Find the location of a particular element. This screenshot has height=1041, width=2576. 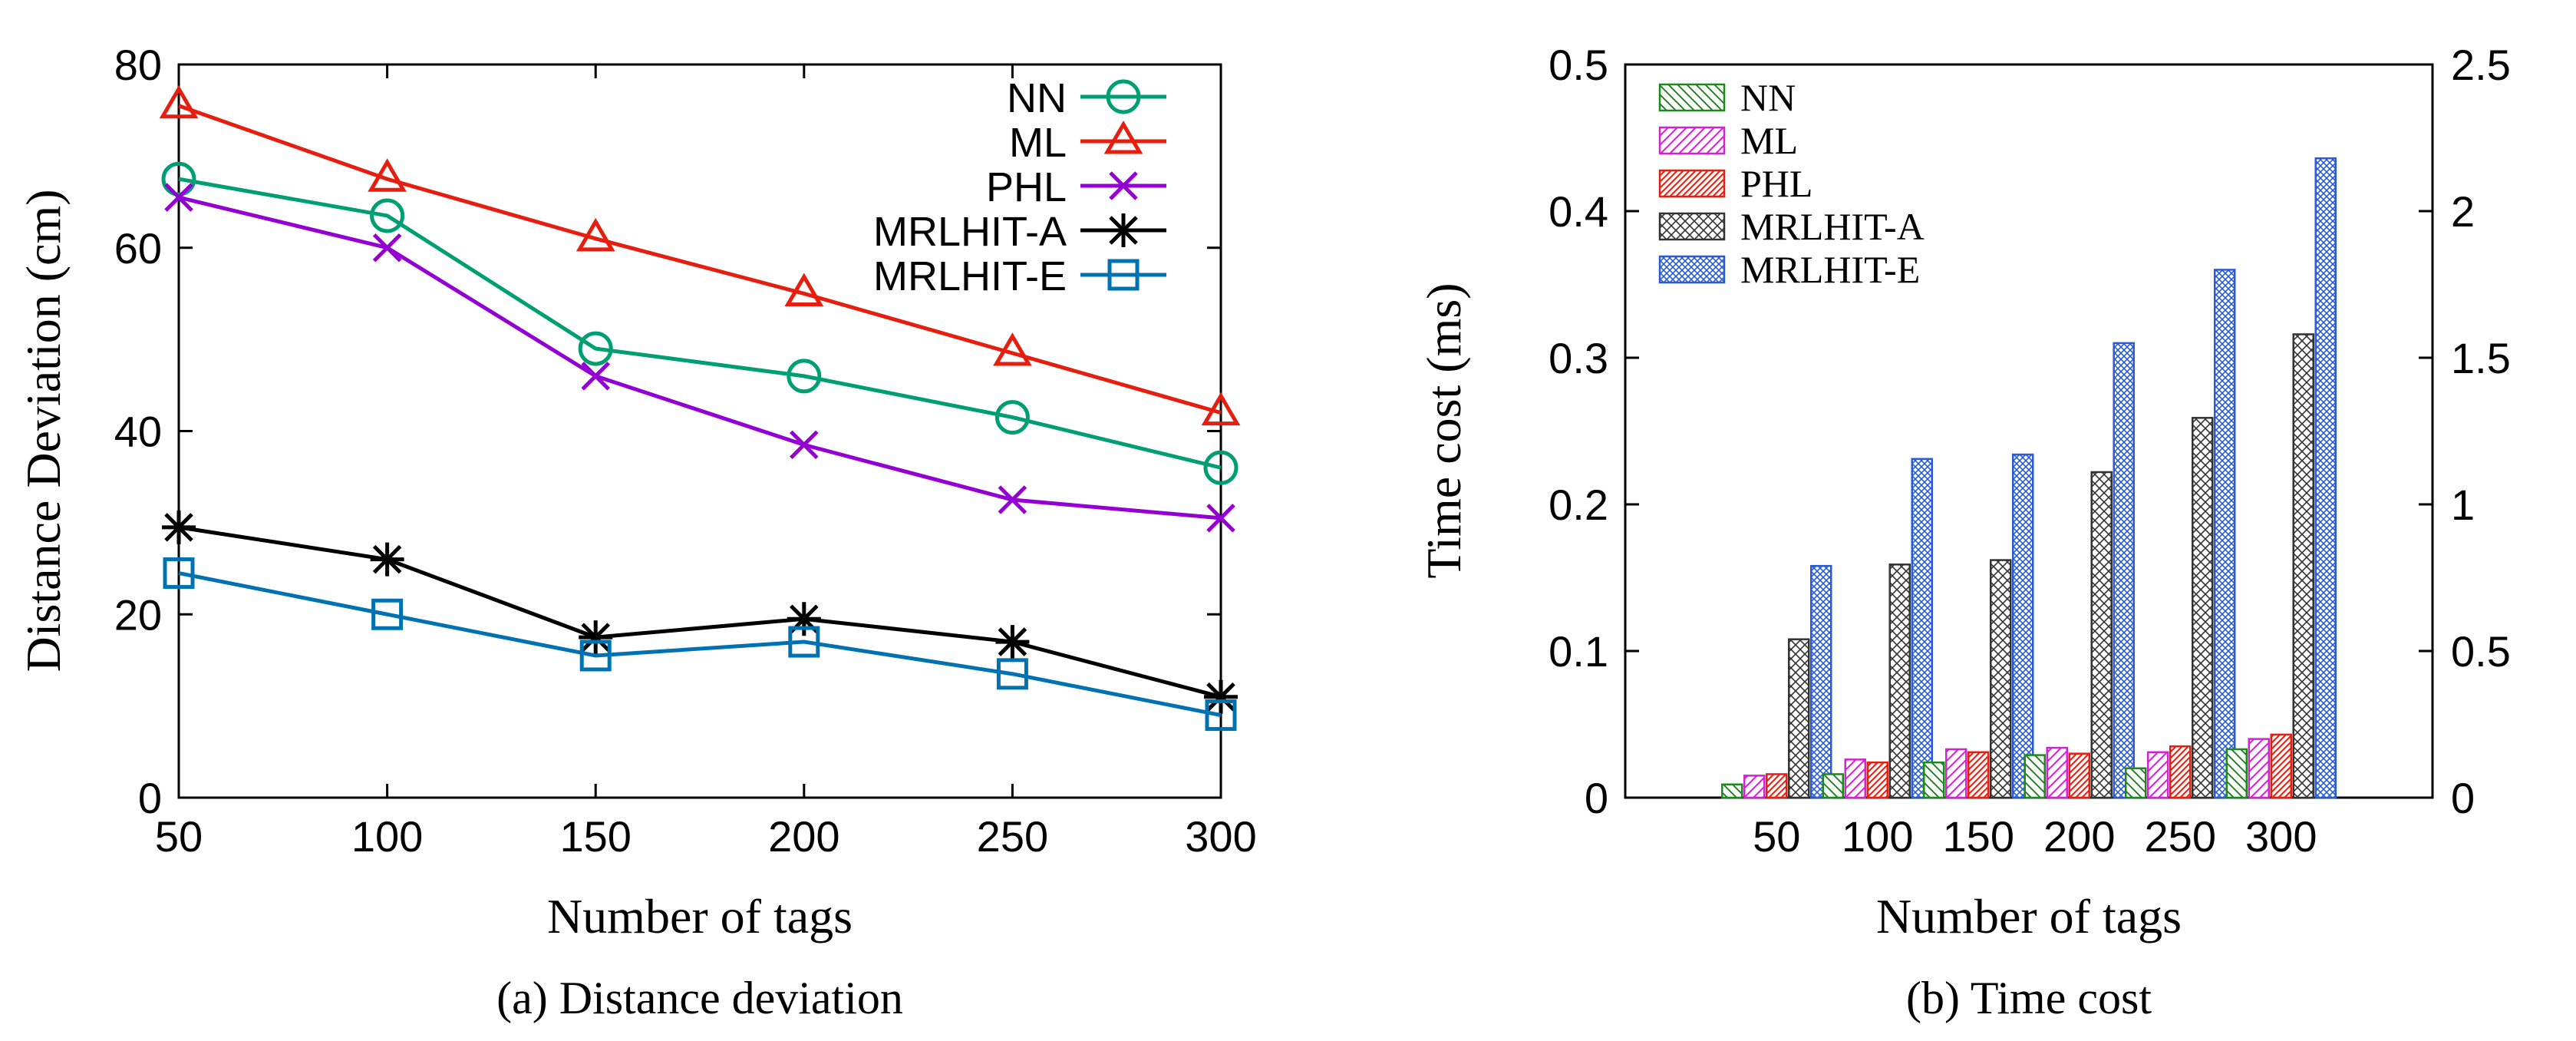

legend-label: MRLHIT-E is located at coordinates (1830, 269).